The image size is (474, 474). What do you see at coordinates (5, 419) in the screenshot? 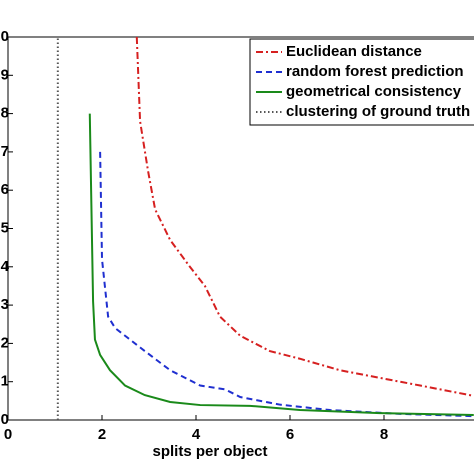
I see `y-tick-label: 0` at bounding box center [5, 419].